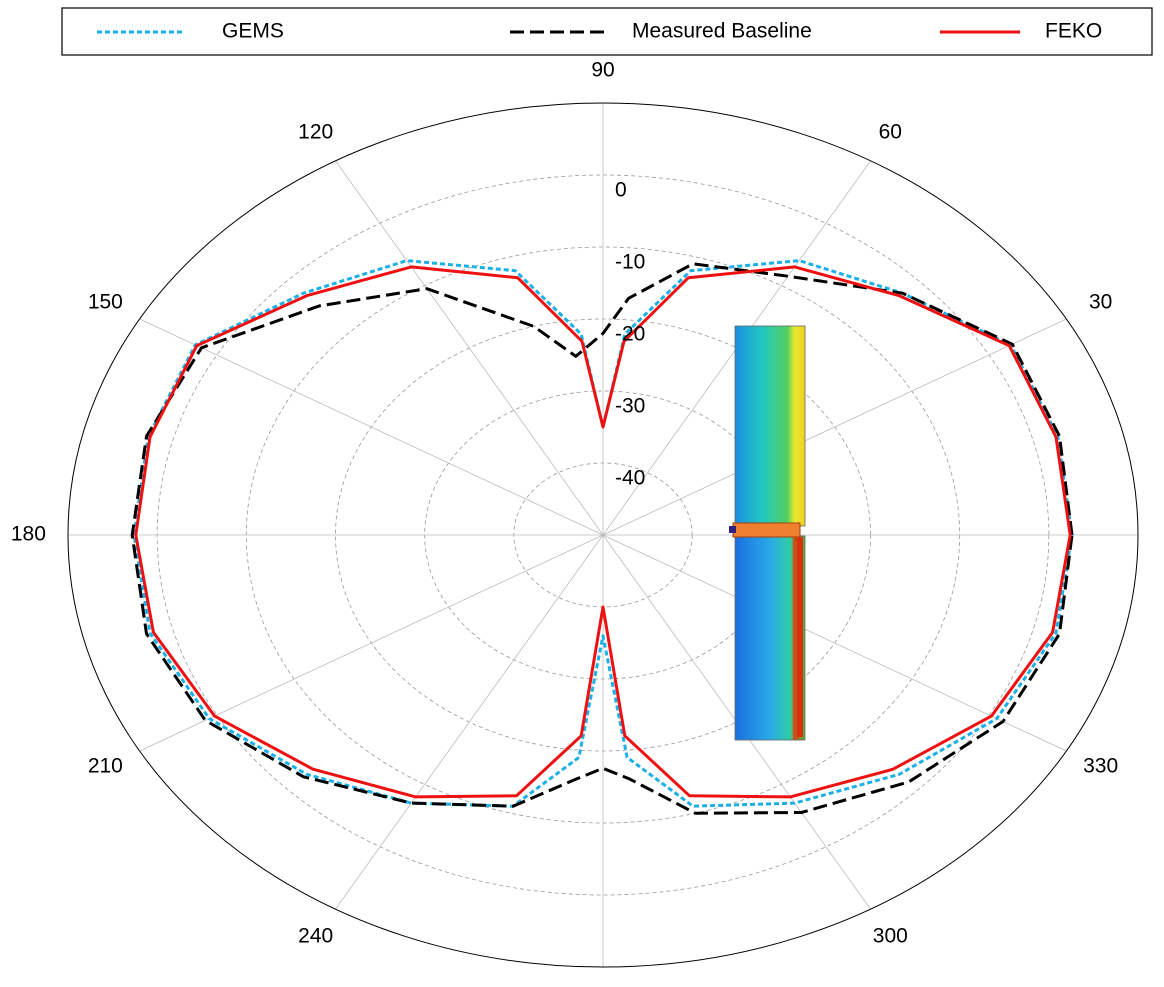 The width and height of the screenshot is (1164, 987). I want to click on theta-tick-label: 210, so click(105, 766).